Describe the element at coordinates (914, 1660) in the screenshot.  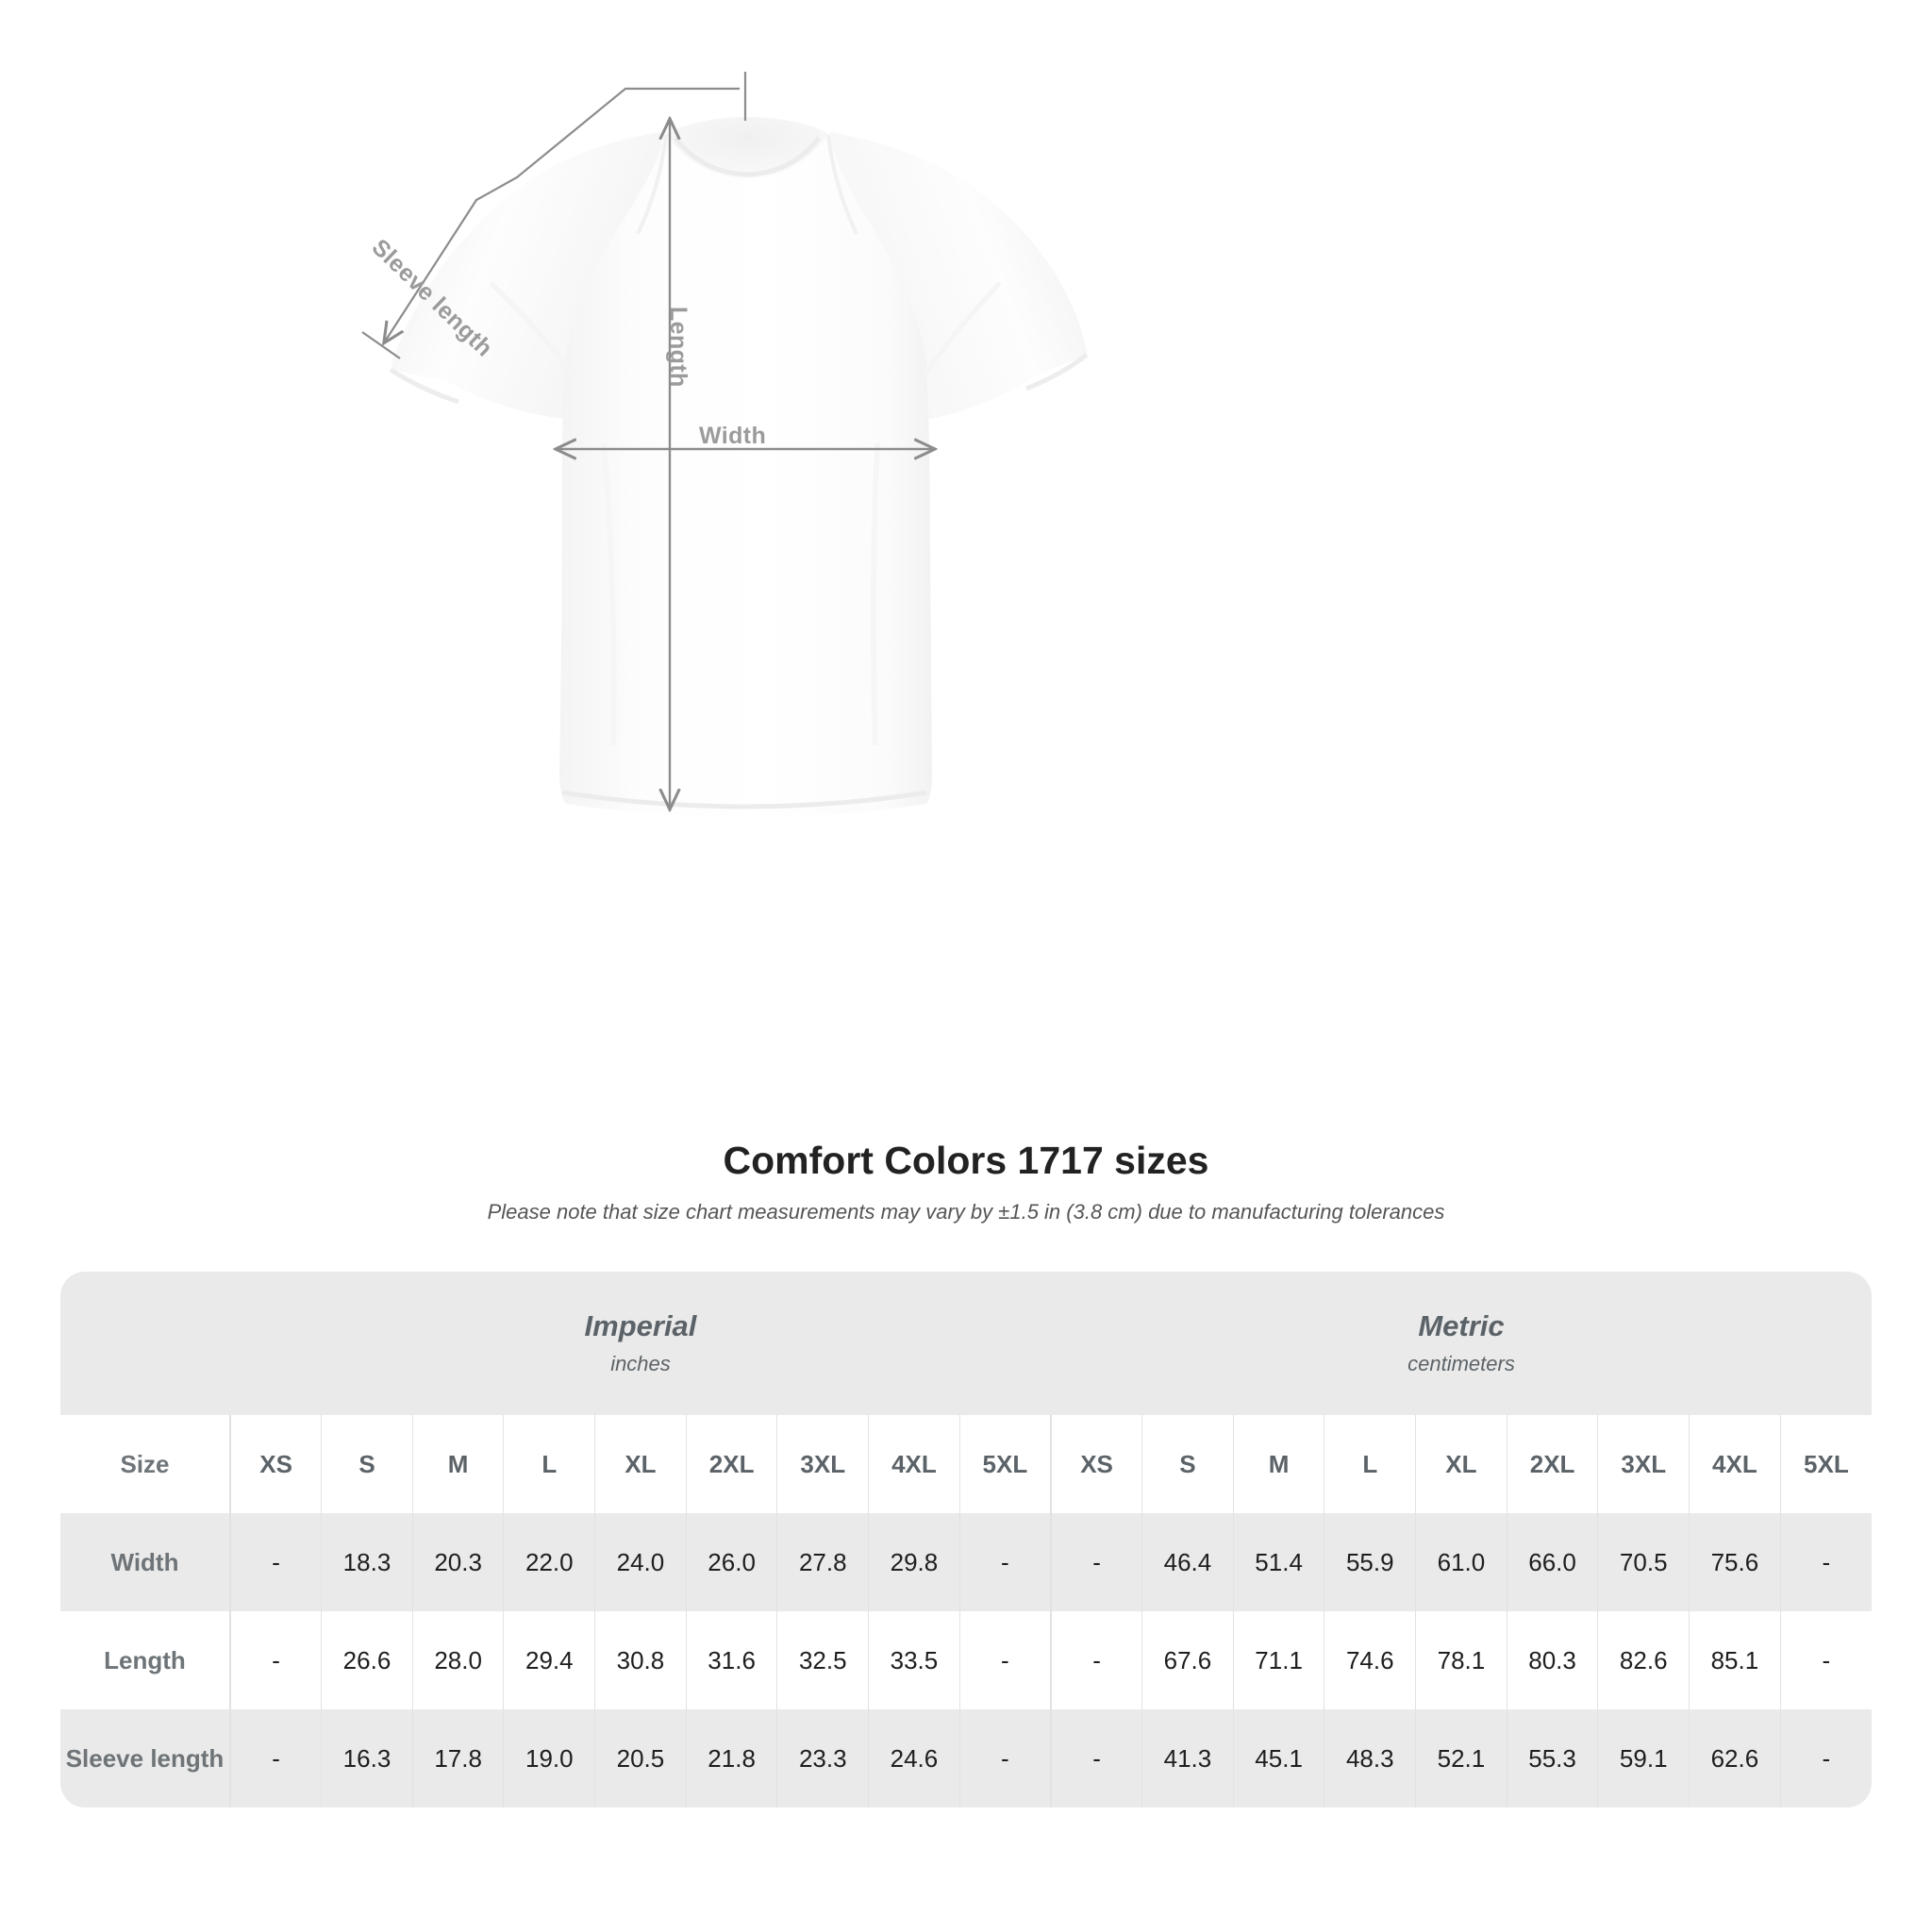
I see `cell-length-imperial-4xl: 33.5` at that location.